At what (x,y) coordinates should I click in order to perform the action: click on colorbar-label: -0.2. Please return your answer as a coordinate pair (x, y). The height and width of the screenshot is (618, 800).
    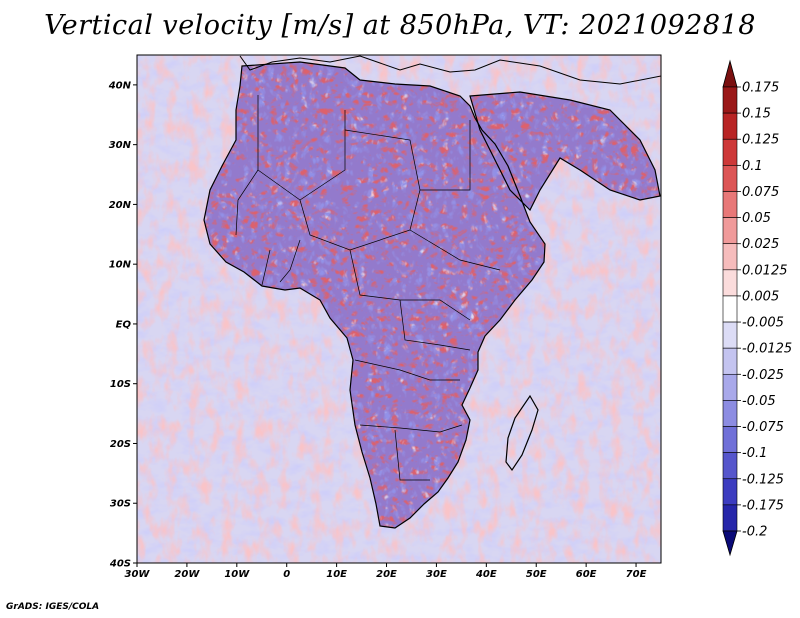
    Looking at the image, I should click on (754, 532).